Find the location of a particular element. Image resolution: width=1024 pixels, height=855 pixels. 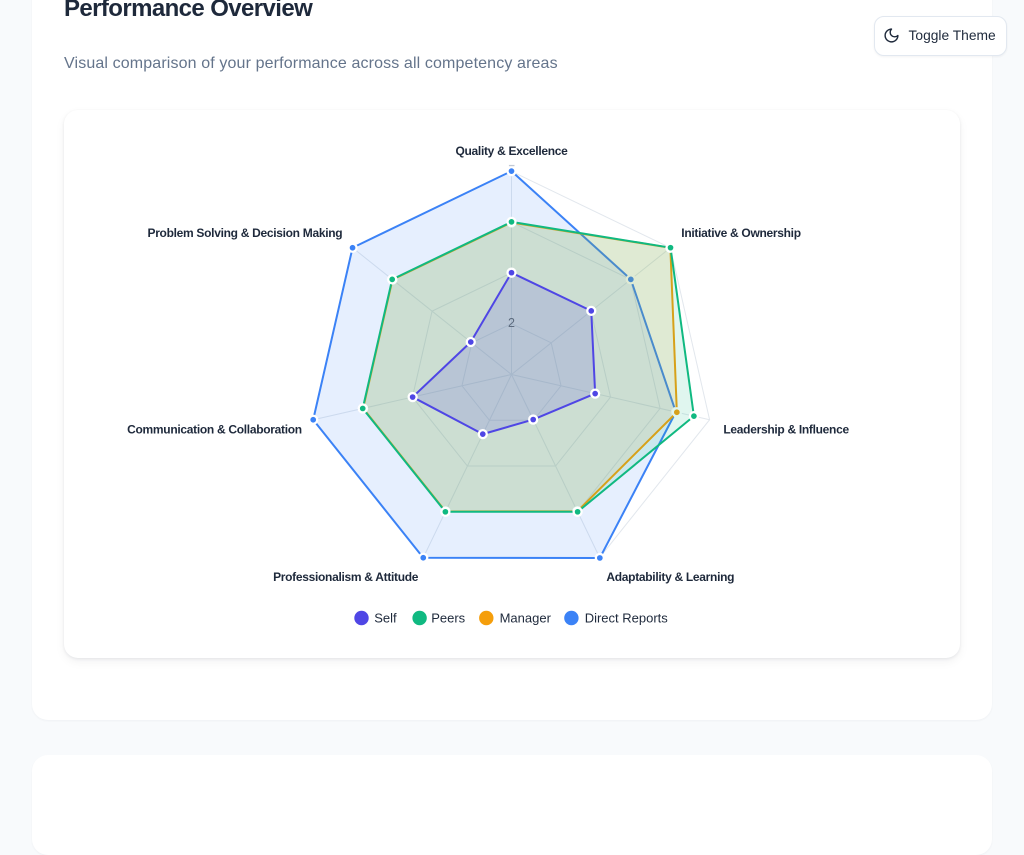

svg-text: Leadership & Influence is located at coordinates (786, 429).